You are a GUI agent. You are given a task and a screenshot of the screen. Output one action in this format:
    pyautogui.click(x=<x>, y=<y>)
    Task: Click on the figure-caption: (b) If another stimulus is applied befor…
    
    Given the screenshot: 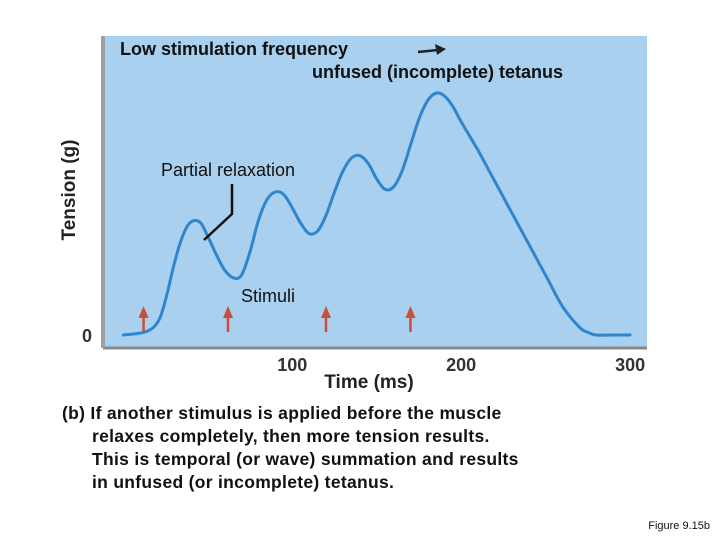 What is the action you would take?
    pyautogui.click(x=362, y=448)
    